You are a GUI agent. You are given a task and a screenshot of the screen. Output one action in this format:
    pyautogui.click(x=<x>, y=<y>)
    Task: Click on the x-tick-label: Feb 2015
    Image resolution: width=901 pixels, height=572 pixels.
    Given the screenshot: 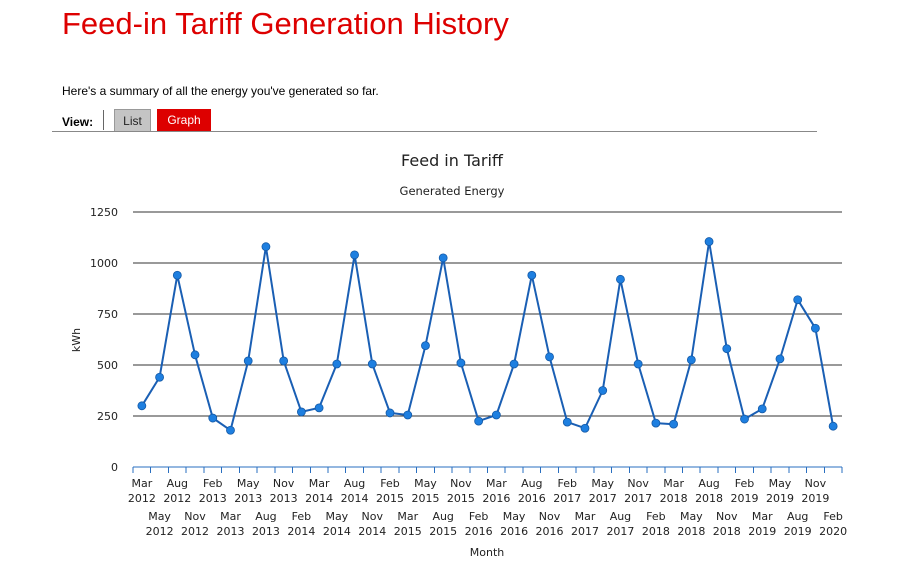 What is the action you would take?
    pyautogui.click(x=390, y=491)
    